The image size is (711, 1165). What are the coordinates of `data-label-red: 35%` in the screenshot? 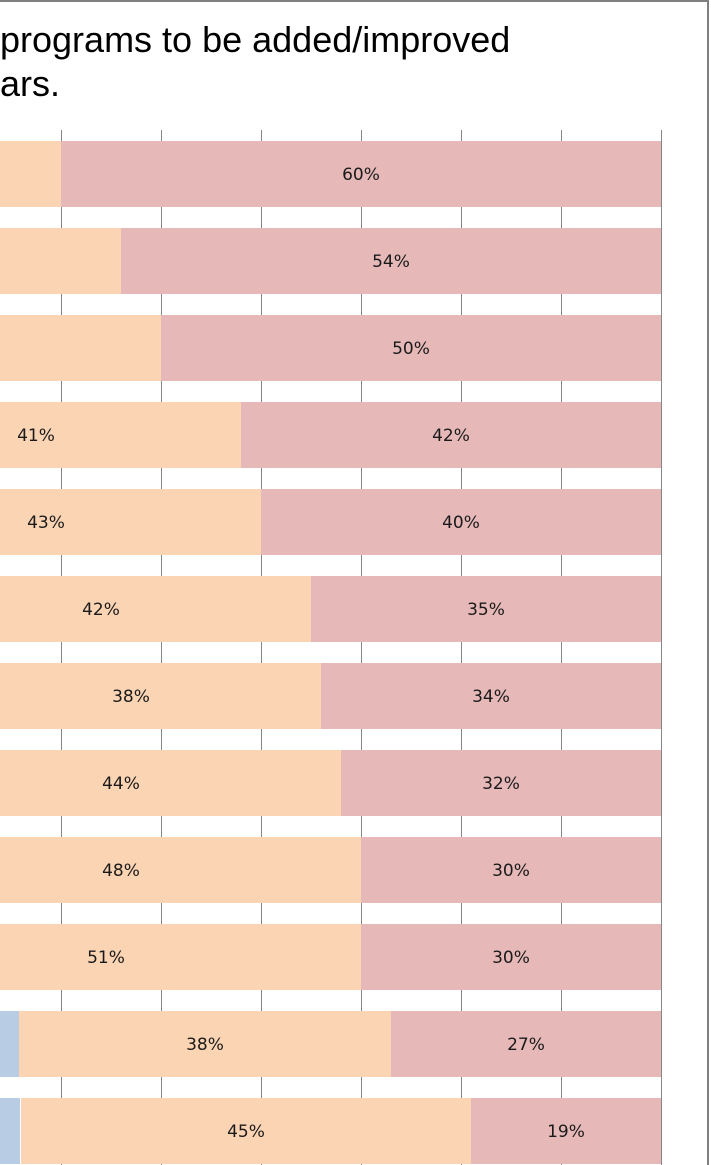 It's located at (486, 610).